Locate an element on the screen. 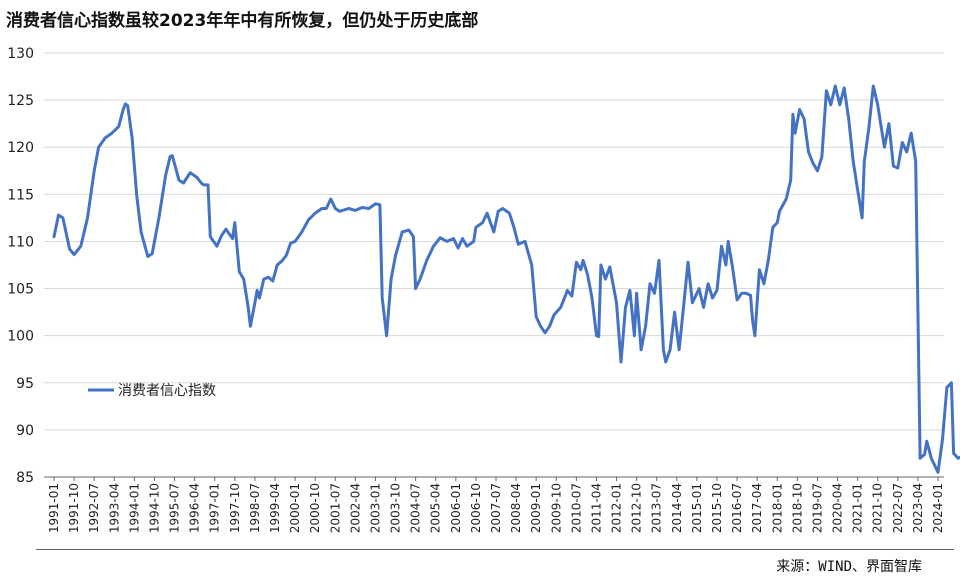  x-tick-label: 2006-01 is located at coordinates (456, 508).